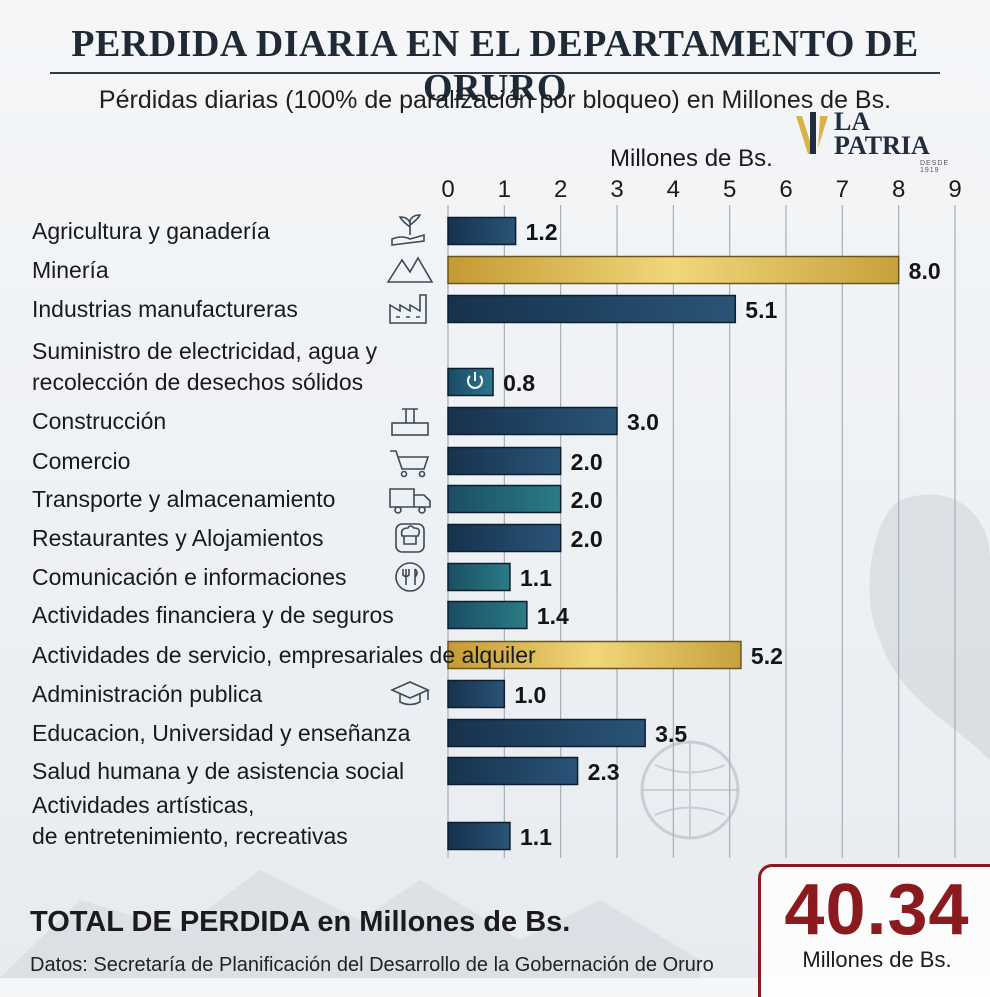 The image size is (990, 997). Describe the element at coordinates (81, 461) in the screenshot. I see `category-label: Comercio` at that location.